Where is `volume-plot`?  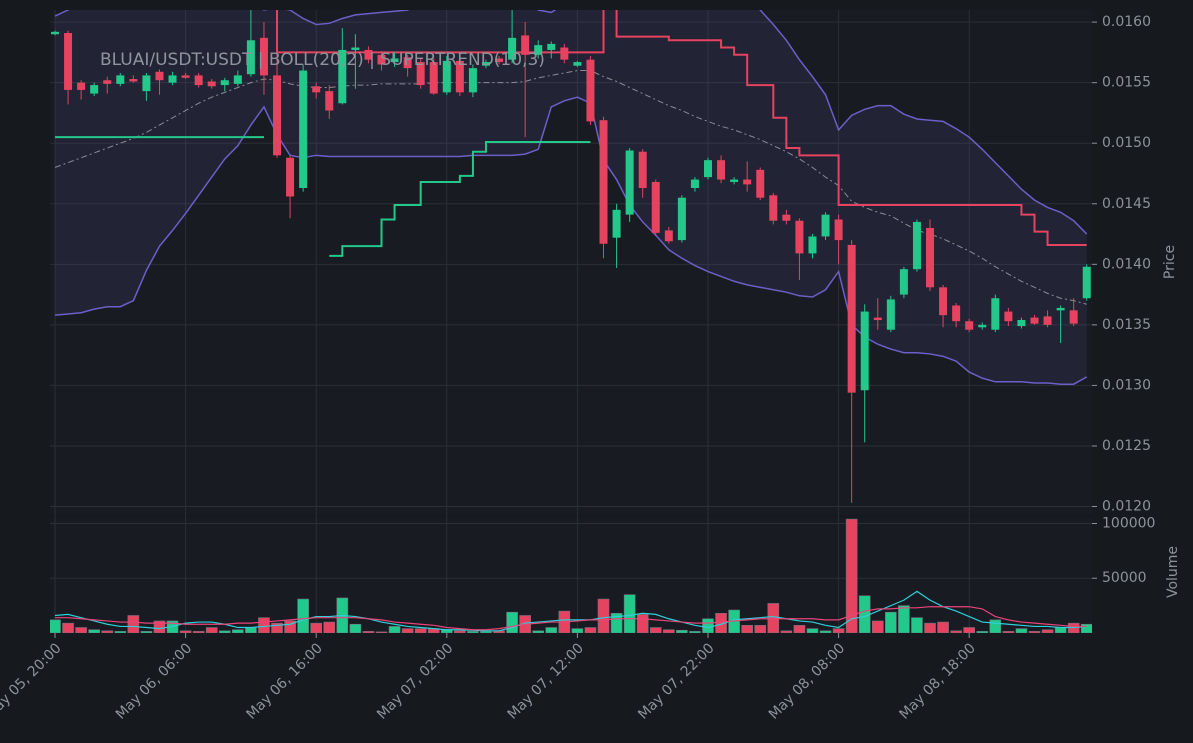
volume-plot is located at coordinates (571, 575).